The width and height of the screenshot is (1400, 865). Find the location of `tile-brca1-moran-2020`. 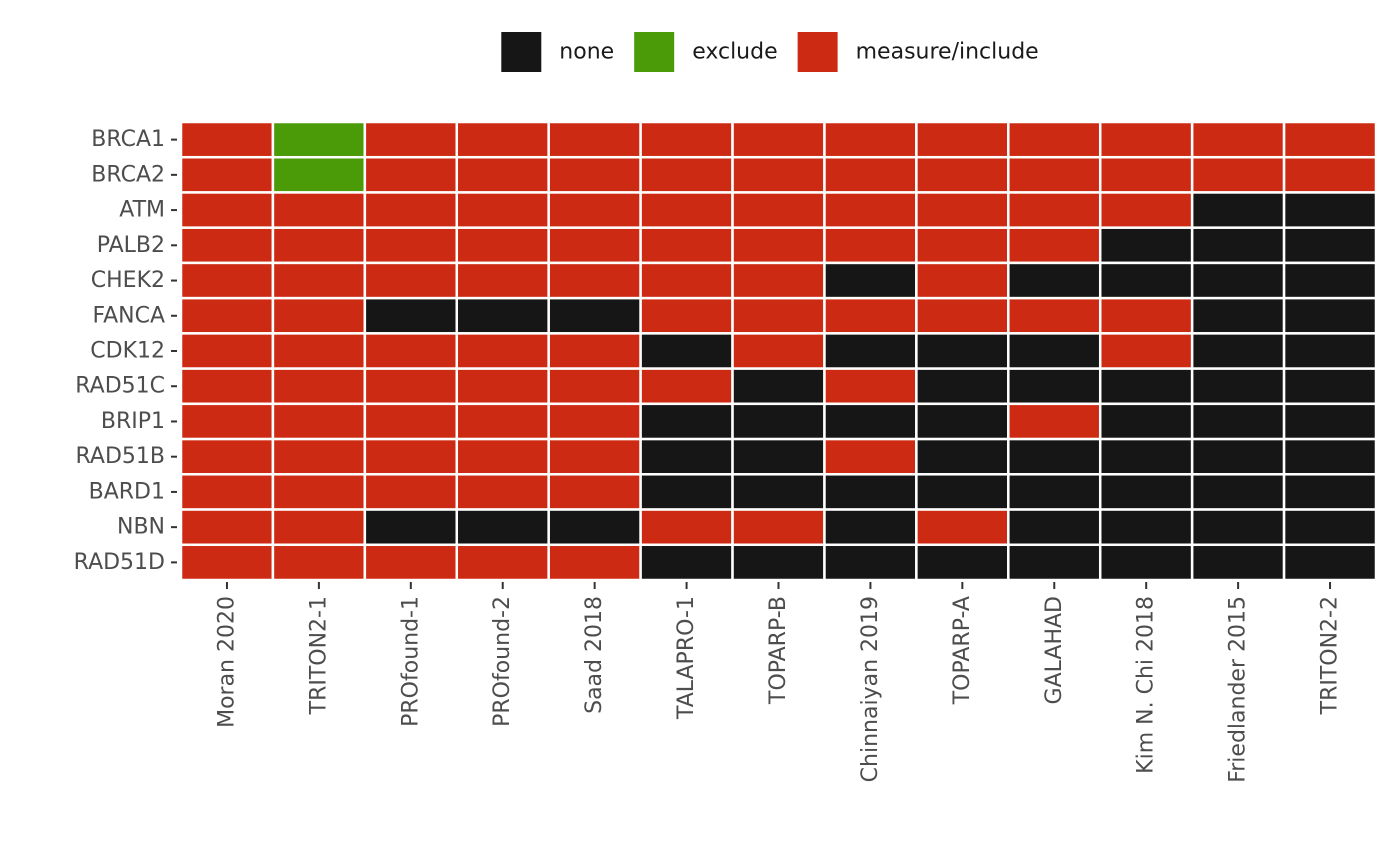

tile-brca1-moran-2020 is located at coordinates (227, 139).